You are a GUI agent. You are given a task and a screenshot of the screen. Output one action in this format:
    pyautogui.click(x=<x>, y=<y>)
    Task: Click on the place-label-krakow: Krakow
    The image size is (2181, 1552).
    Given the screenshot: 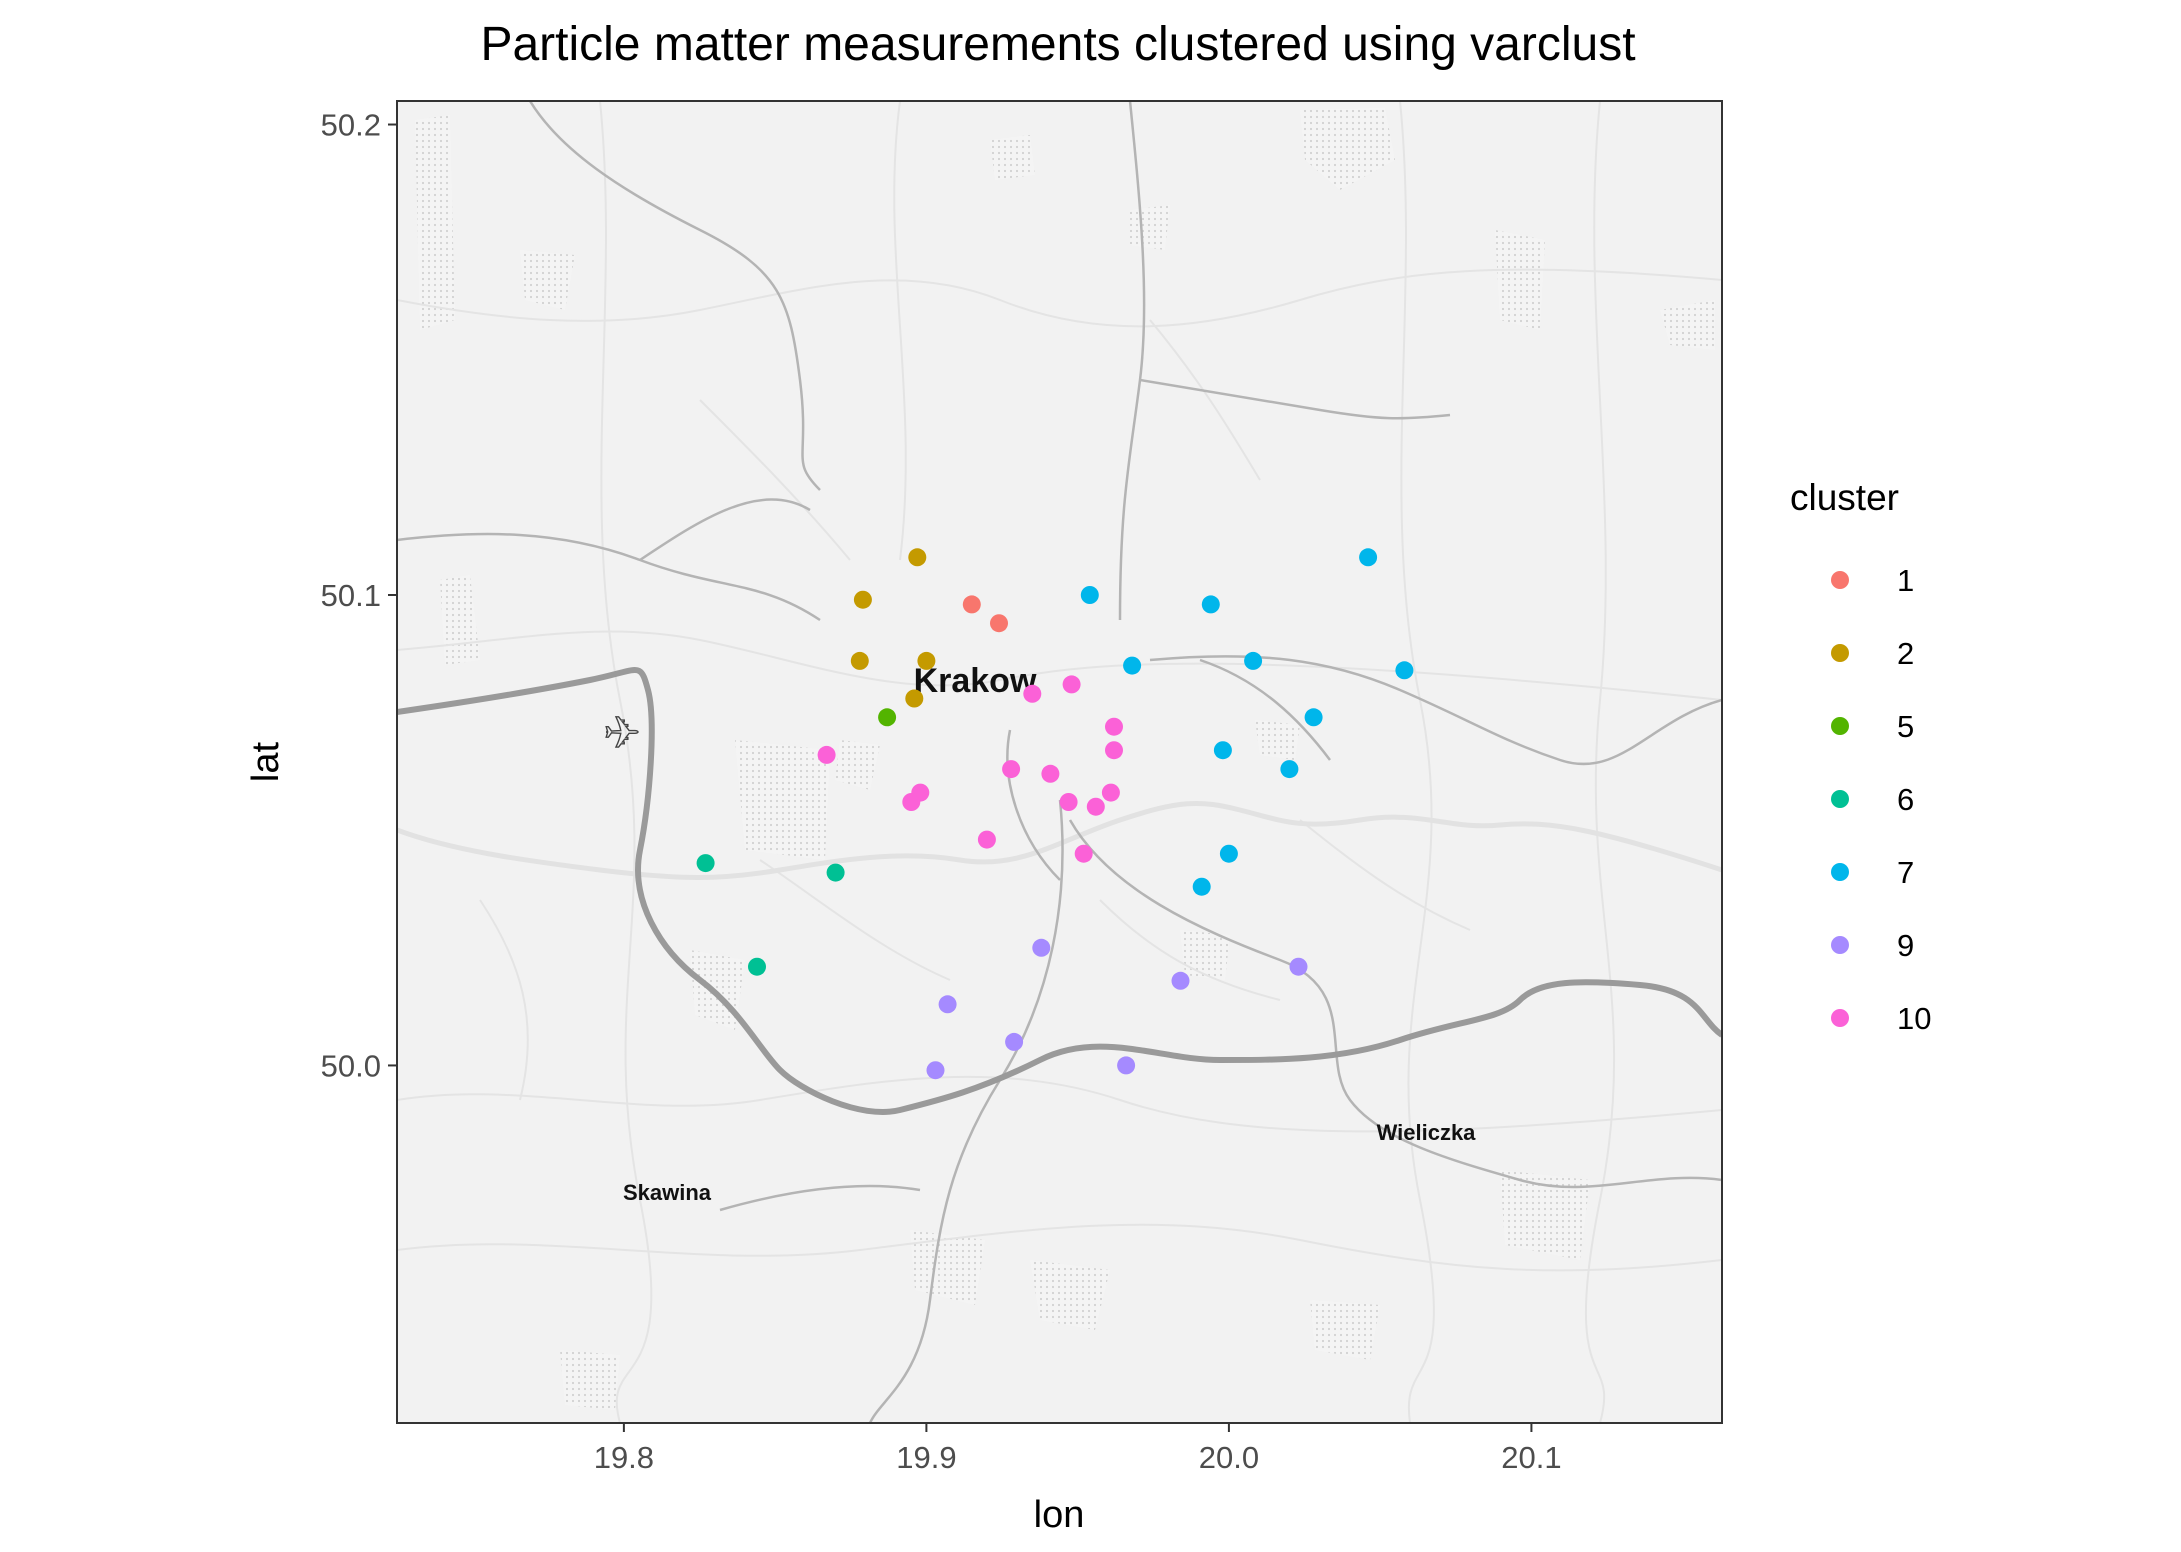 What is the action you would take?
    pyautogui.click(x=975, y=681)
    